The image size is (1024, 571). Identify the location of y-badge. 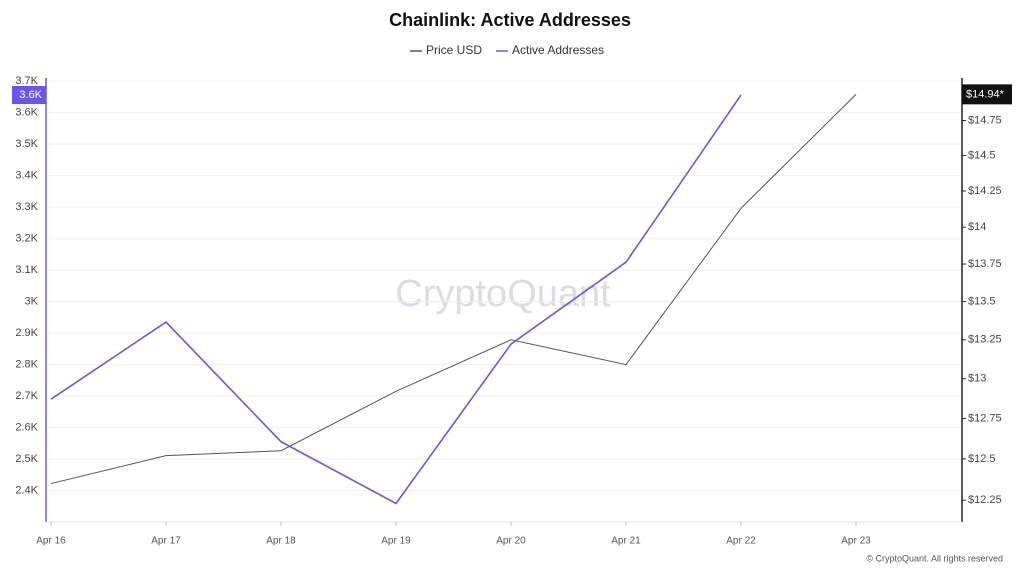
(29, 95).